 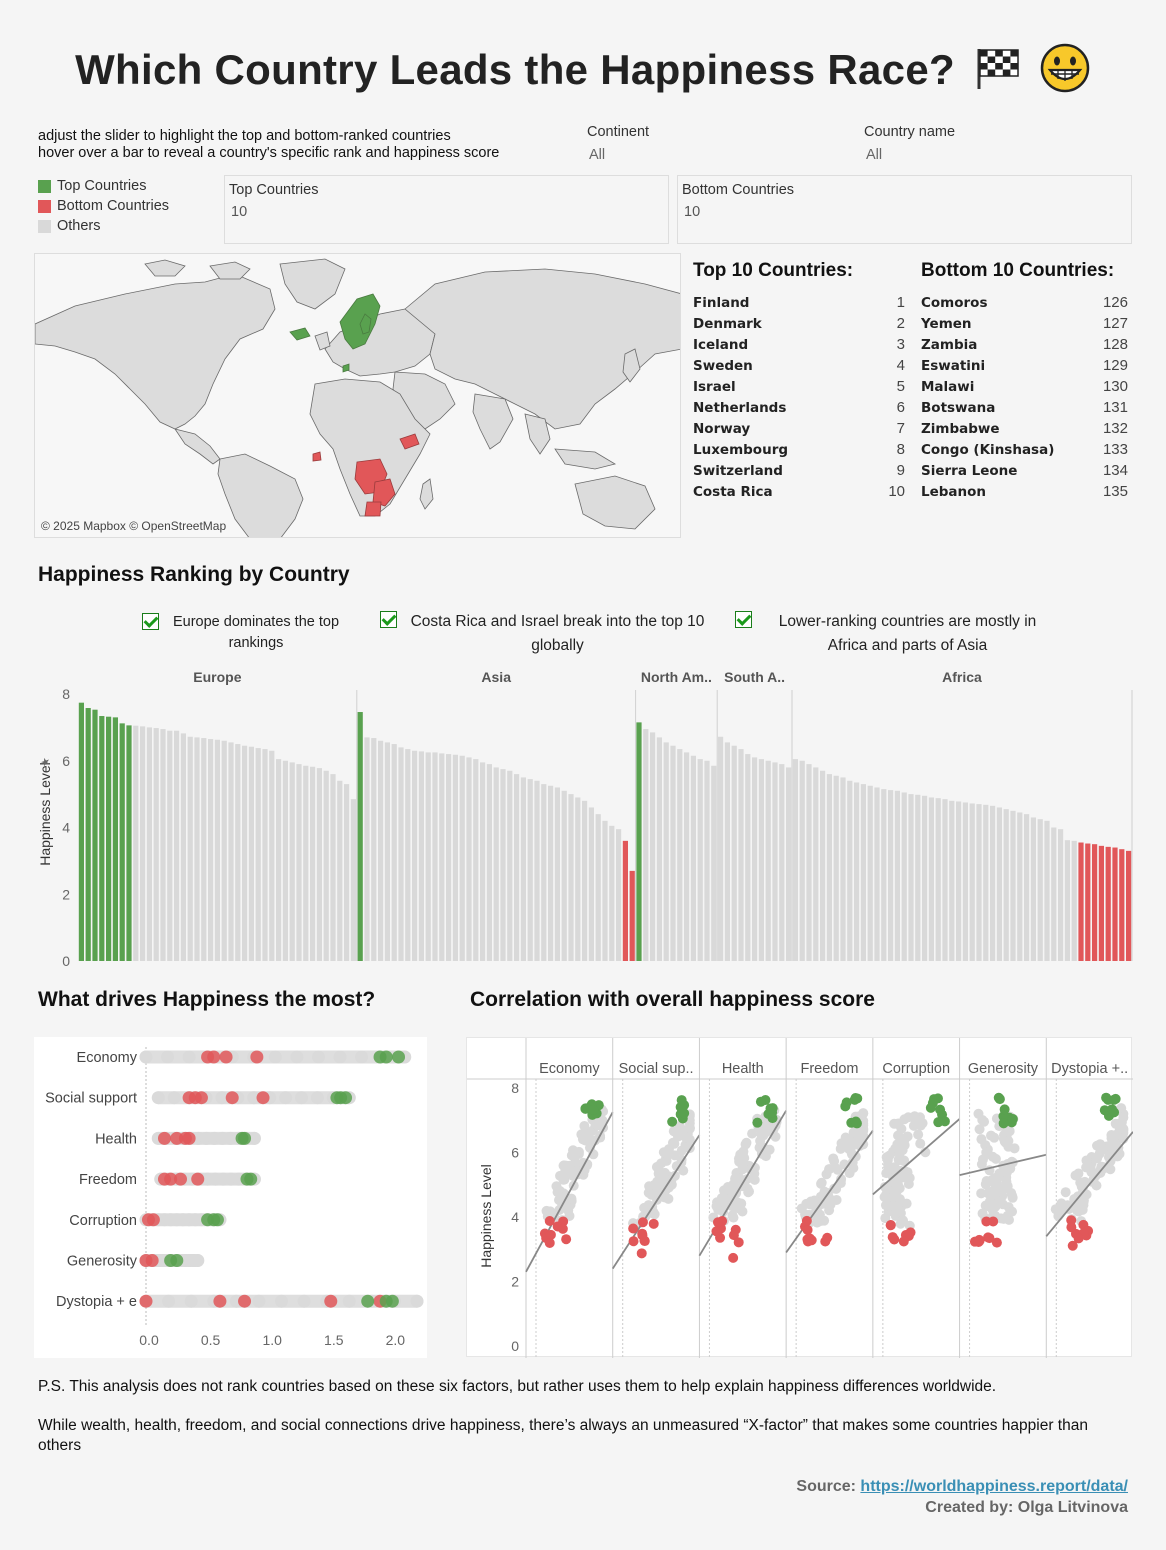 I want to click on bottom-row: Congo (Kinshasa) 133, so click(x=1024, y=449).